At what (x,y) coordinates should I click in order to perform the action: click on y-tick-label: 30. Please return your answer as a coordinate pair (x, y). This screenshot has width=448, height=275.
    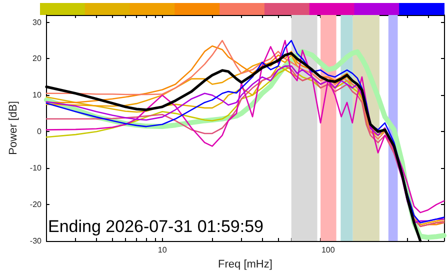
    Looking at the image, I should click on (37, 22).